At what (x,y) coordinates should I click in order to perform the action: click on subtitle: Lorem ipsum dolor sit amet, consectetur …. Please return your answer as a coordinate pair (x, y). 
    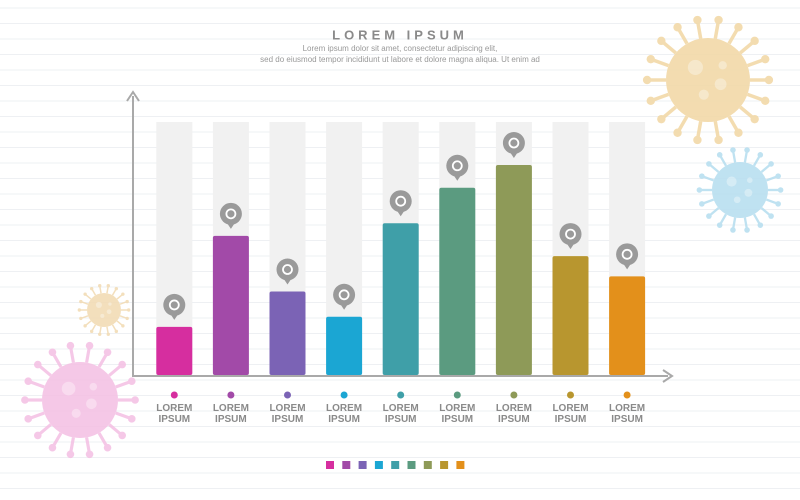
    Looking at the image, I should click on (400, 48).